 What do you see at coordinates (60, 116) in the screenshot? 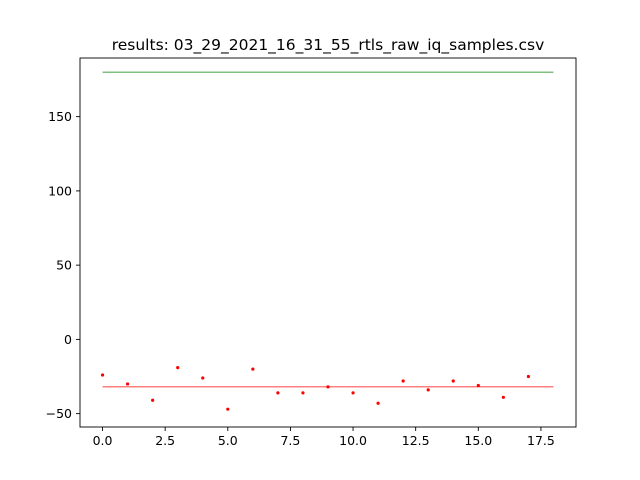
I see `y-tick-label: 150` at bounding box center [60, 116].